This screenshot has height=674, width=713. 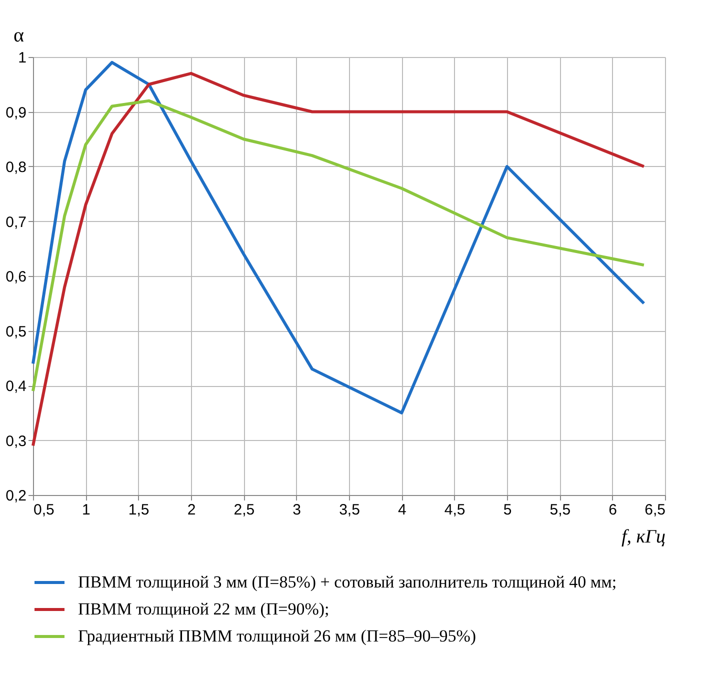 I want to click on x-tick-label: 2, so click(x=191, y=510).